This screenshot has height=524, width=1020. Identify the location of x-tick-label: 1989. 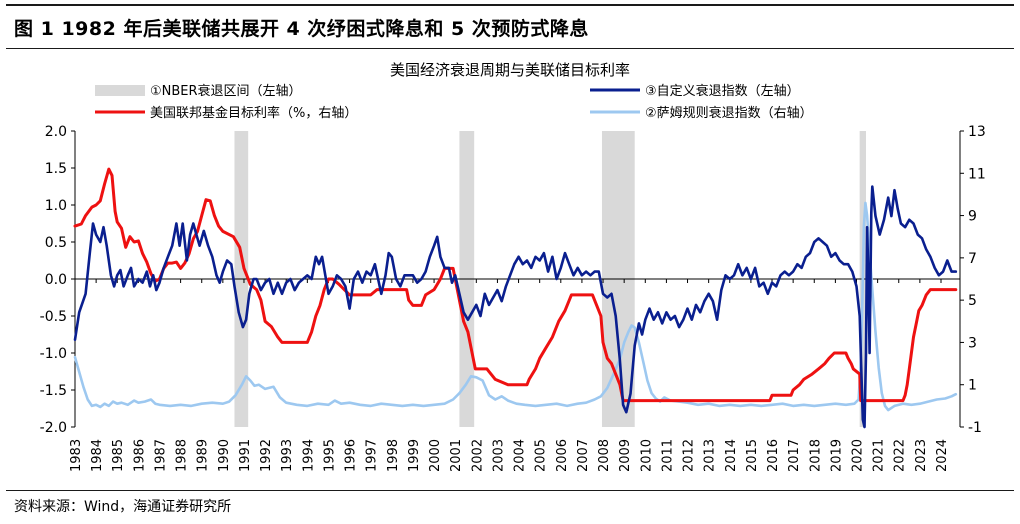
(203, 455).